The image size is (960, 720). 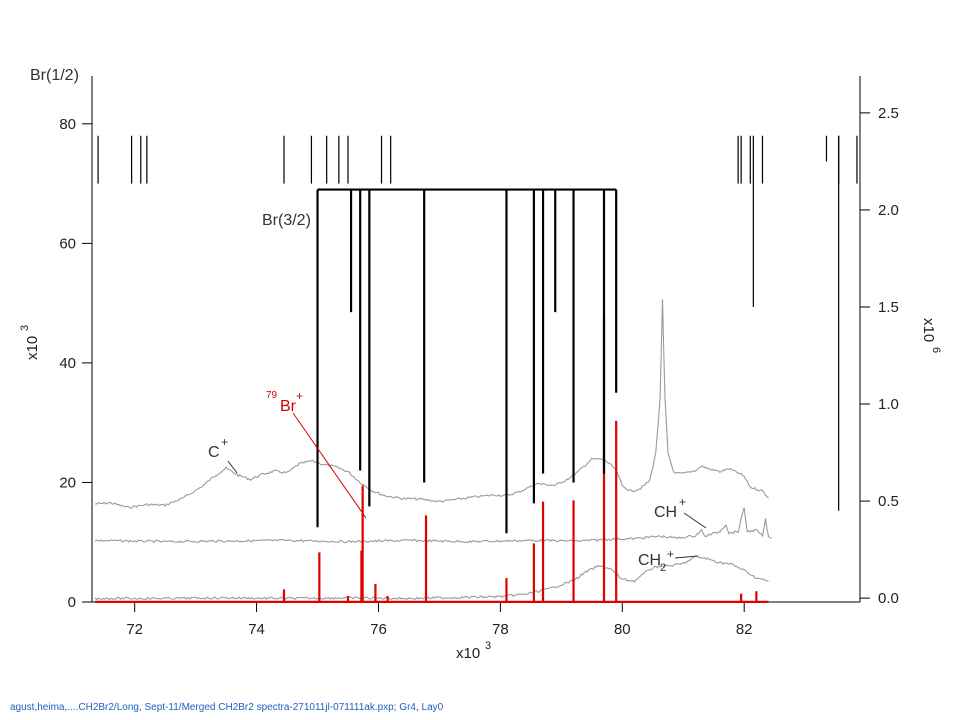 I want to click on right-multiplier-label: x10, so click(x=928, y=330).